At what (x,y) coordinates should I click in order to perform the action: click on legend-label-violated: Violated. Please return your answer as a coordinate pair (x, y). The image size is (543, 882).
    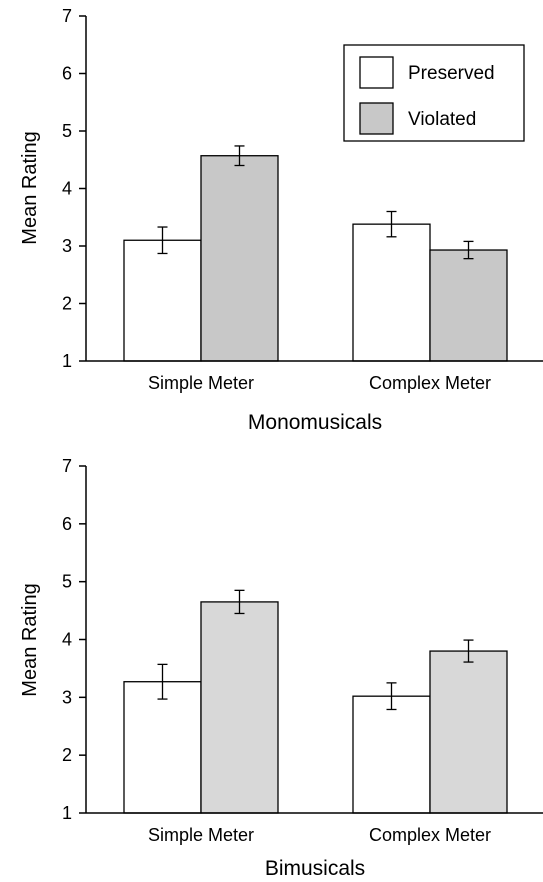
    Looking at the image, I should click on (442, 119).